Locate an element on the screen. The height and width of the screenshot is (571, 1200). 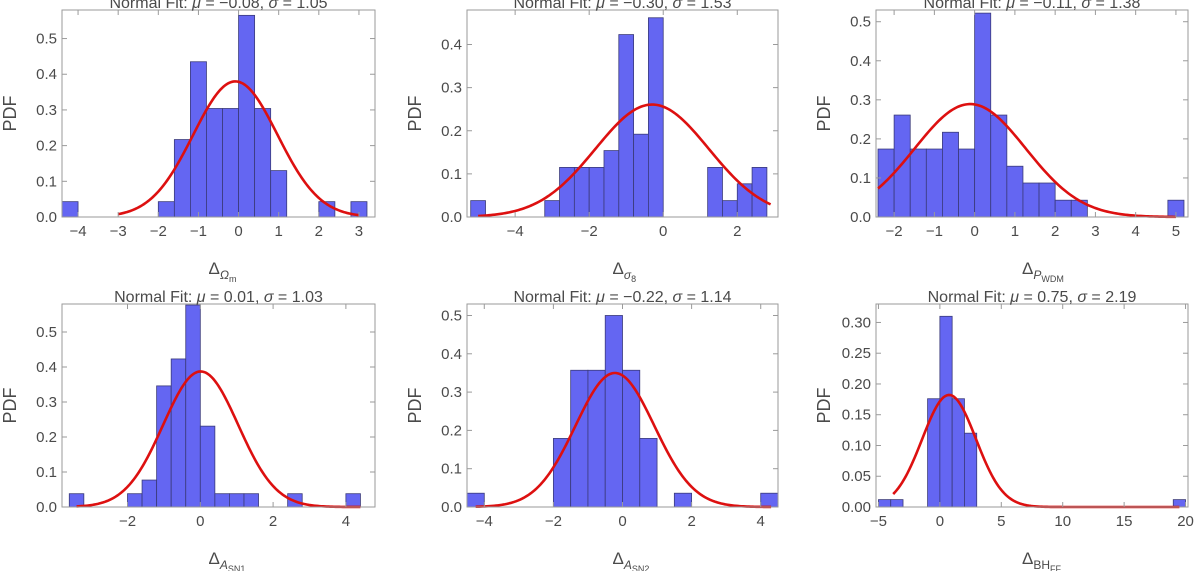
x-tick-label: 4 is located at coordinates (761, 521).